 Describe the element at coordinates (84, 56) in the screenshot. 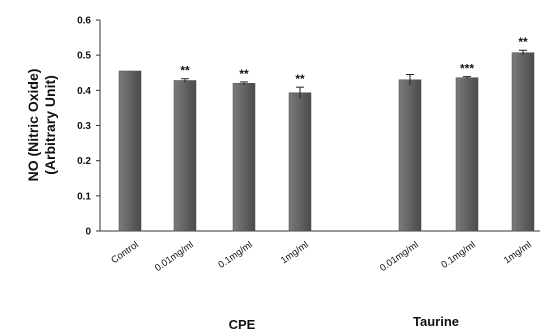

I see `y-tick-label: 0.5` at that location.